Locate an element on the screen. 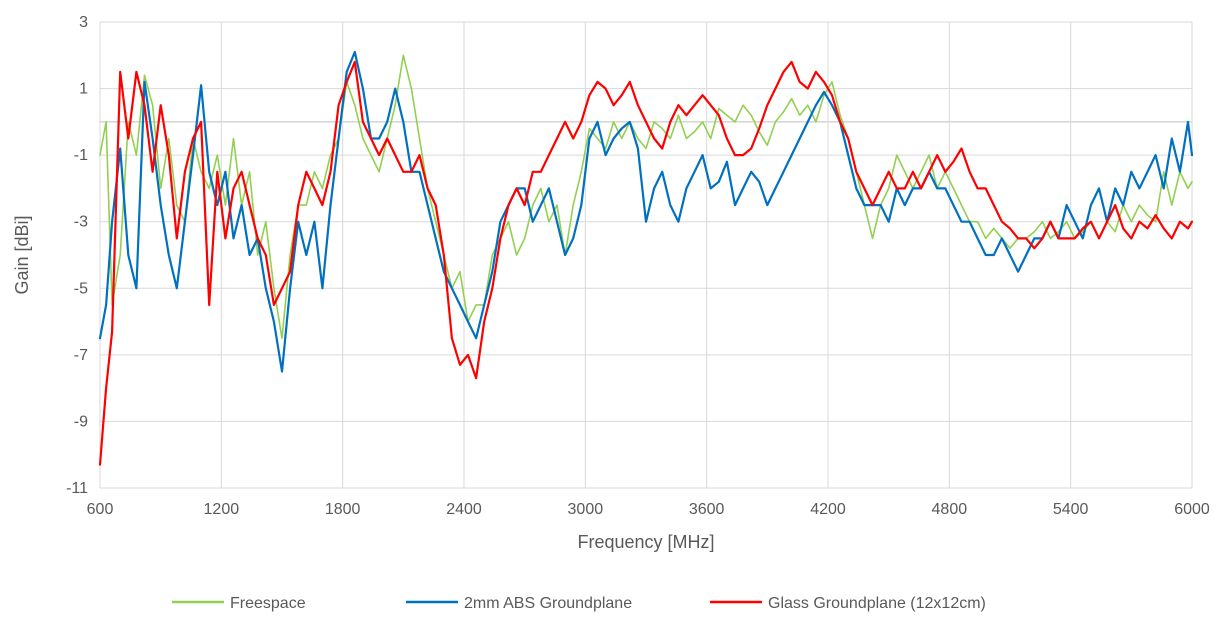 Image resolution: width=1228 pixels, height=630 pixels. x-tick-label: 5400 is located at coordinates (1071, 509).